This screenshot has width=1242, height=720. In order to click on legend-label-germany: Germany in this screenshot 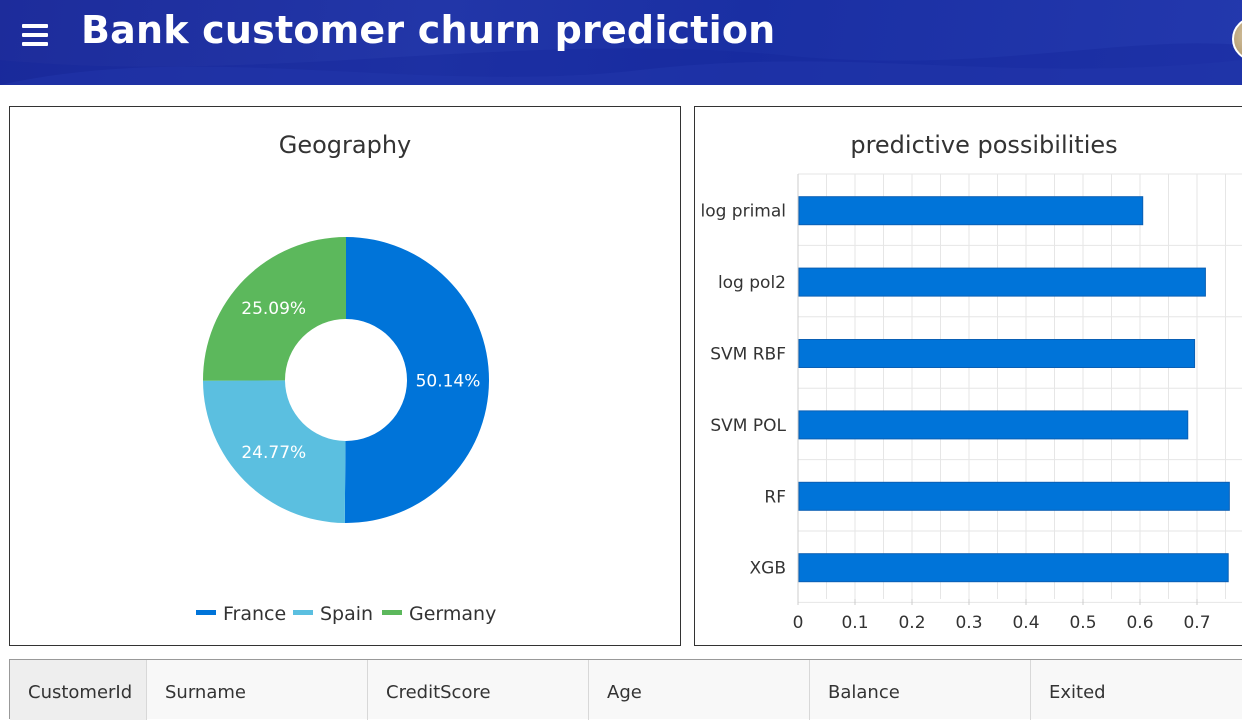, I will do `click(452, 614)`.